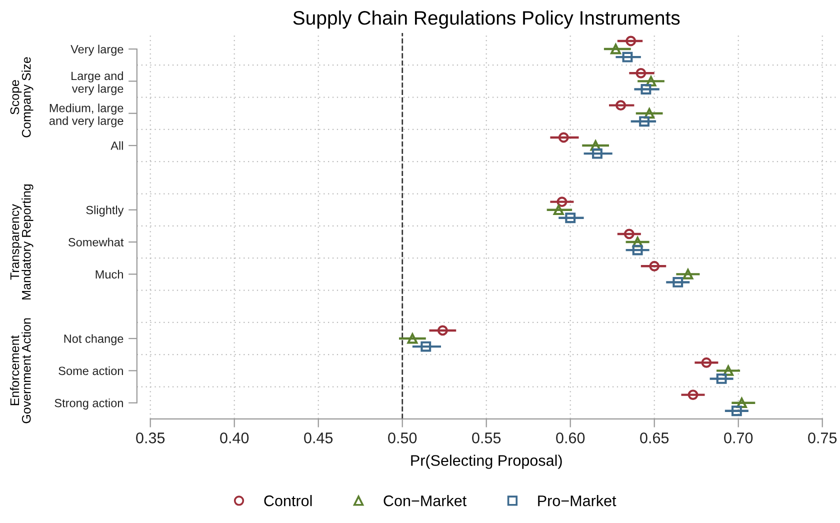  What do you see at coordinates (20, 371) in the screenshot?
I see `text: Enforcement Government Action` at bounding box center [20, 371].